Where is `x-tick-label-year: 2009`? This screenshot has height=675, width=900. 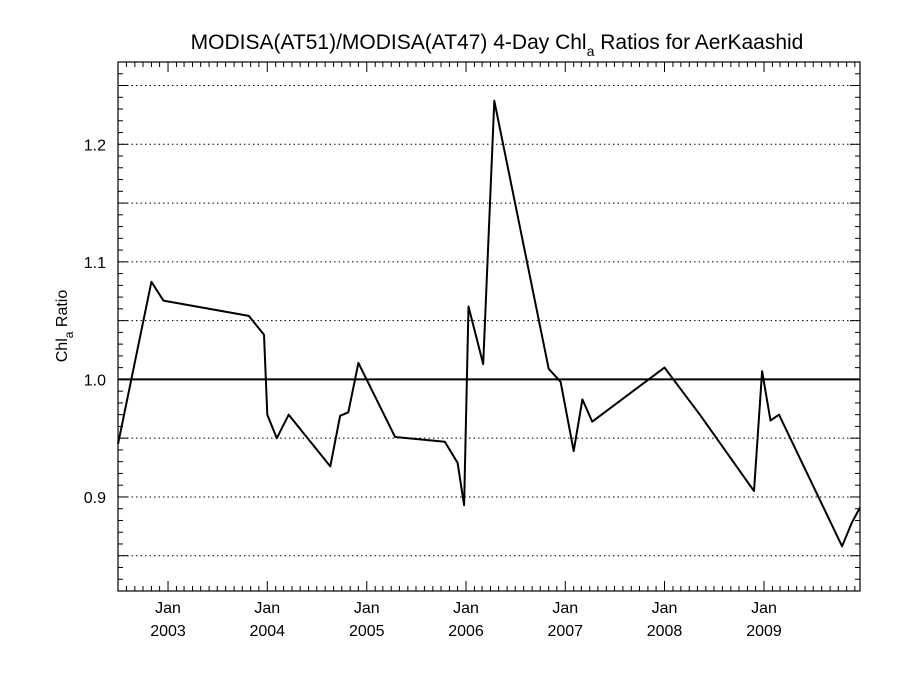
x-tick-label-year: 2009 is located at coordinates (764, 631).